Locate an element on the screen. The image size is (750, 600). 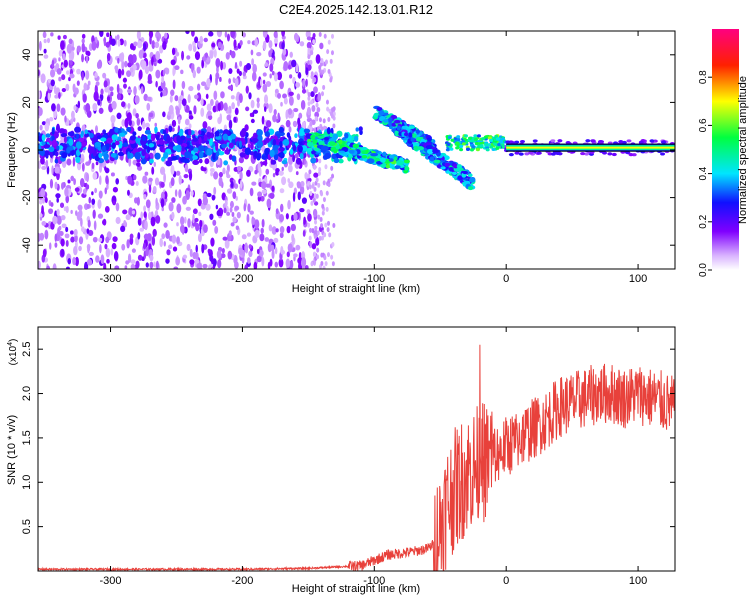
snr-x-label: Height of straight line (km) is located at coordinates (356, 589).